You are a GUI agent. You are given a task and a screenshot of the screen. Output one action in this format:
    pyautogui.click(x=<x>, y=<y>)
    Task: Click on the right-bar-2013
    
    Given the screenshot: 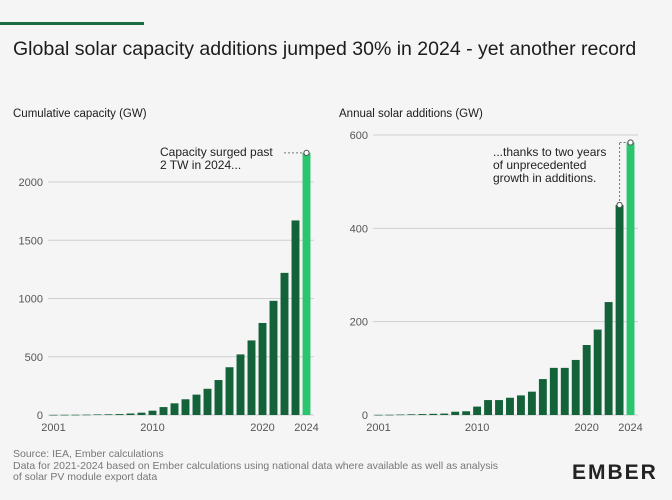 What is the action you would take?
    pyautogui.click(x=510, y=406)
    